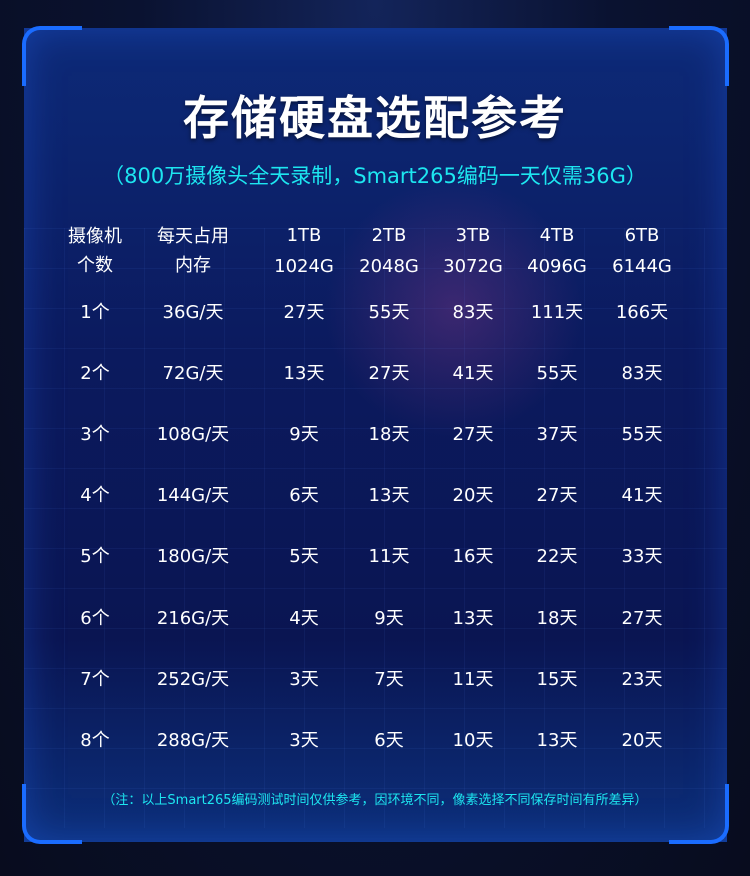  I want to click on column-header-line1: 摄像机, so click(95, 236).